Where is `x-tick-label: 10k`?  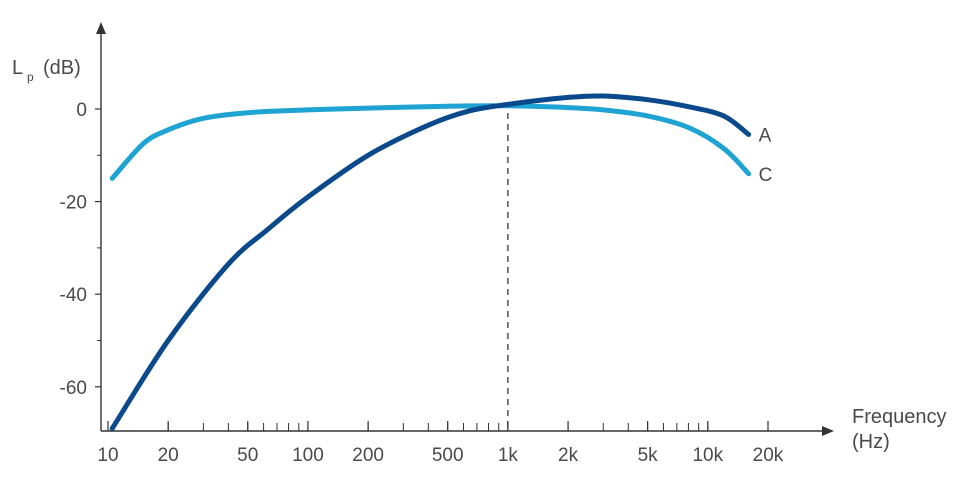
x-tick-label: 10k is located at coordinates (707, 455).